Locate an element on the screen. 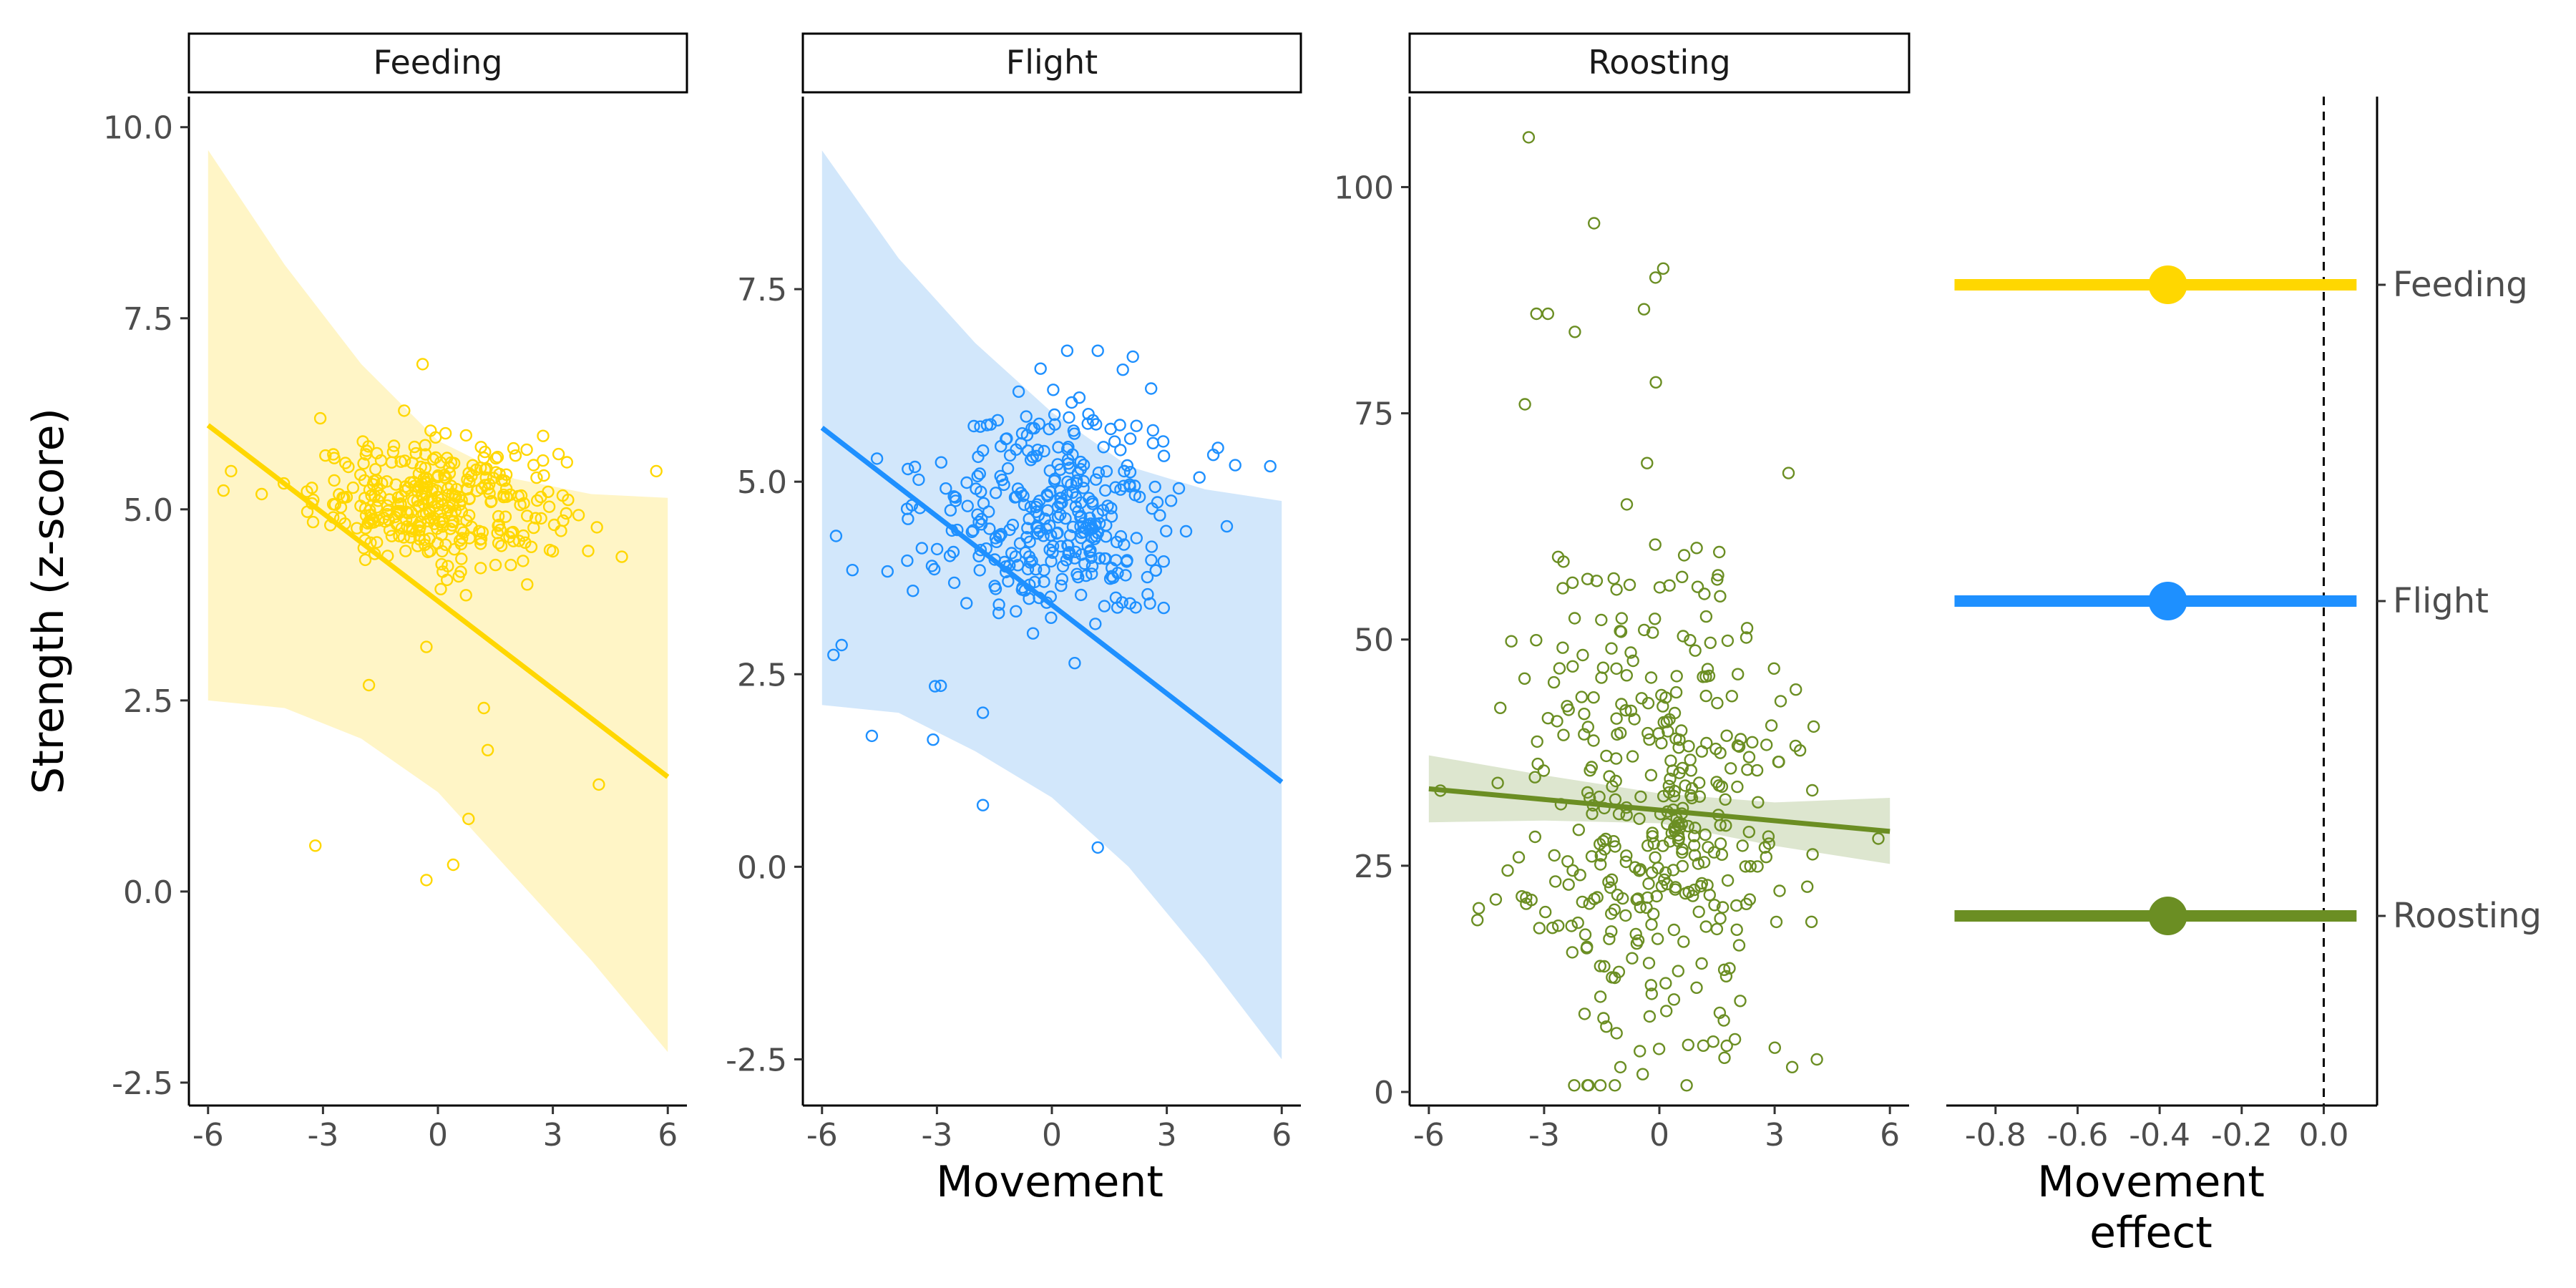 The width and height of the screenshot is (2576, 1288). panel-roosting-x-tick-label: 3 is located at coordinates (1775, 1135).